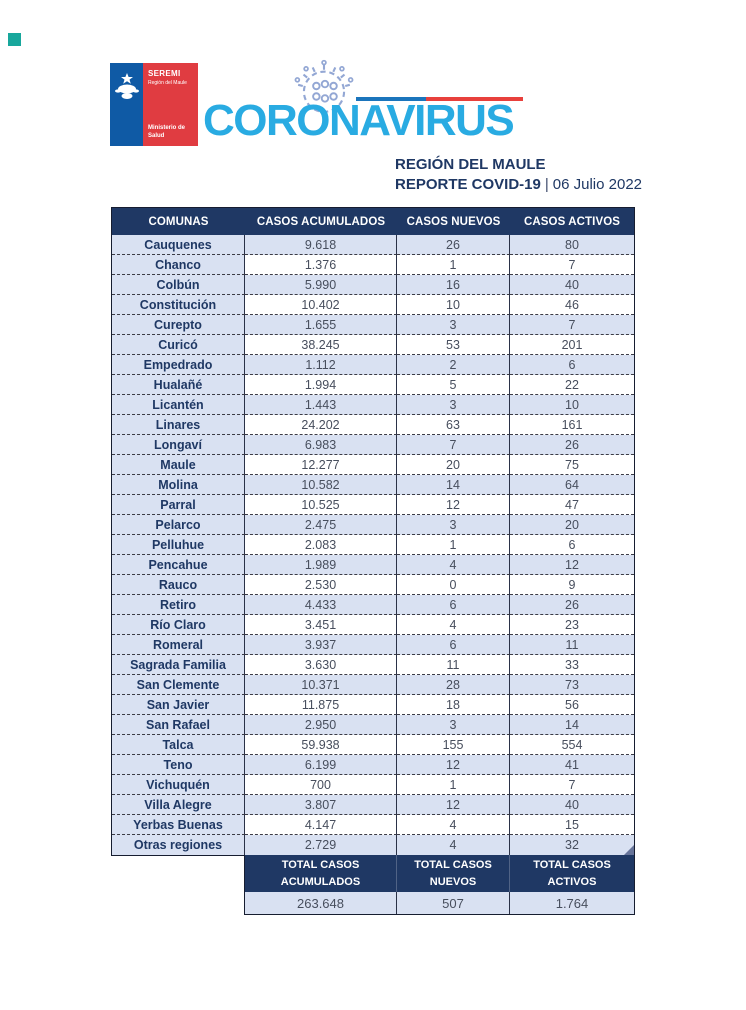  What do you see at coordinates (453, 665) in the screenshot?
I see `nuevos-cell: 11` at bounding box center [453, 665].